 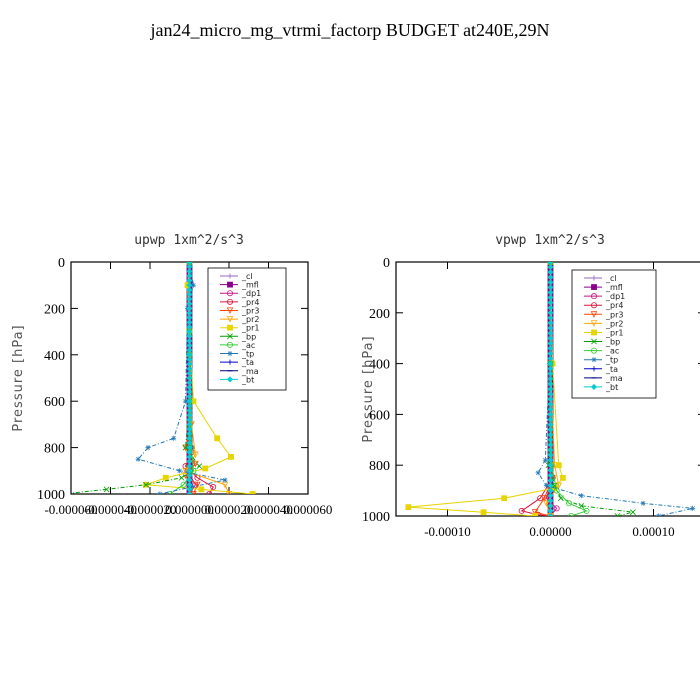 What do you see at coordinates (611, 360) in the screenshot?
I see `chart-2-legend-label: _tp` at bounding box center [611, 360].